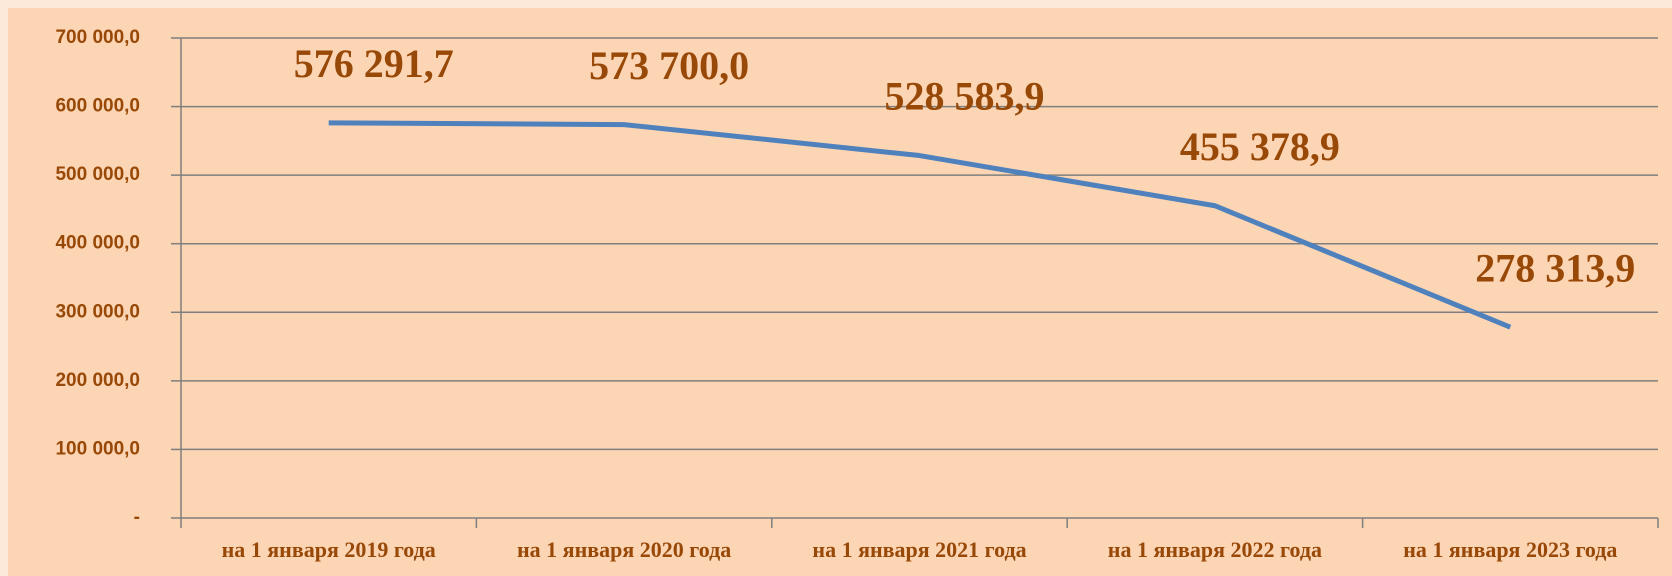 The height and width of the screenshot is (576, 1672). What do you see at coordinates (329, 549) in the screenshot?
I see `x-tick-label: на 1 января 2019 года` at bounding box center [329, 549].